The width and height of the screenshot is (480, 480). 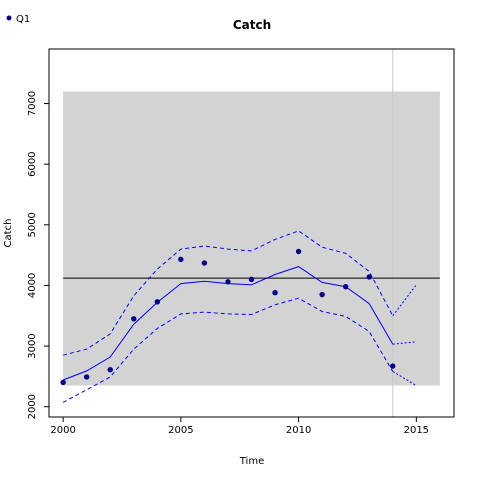 What do you see at coordinates (8, 233) in the screenshot?
I see `y-axis-title: Catch` at bounding box center [8, 233].